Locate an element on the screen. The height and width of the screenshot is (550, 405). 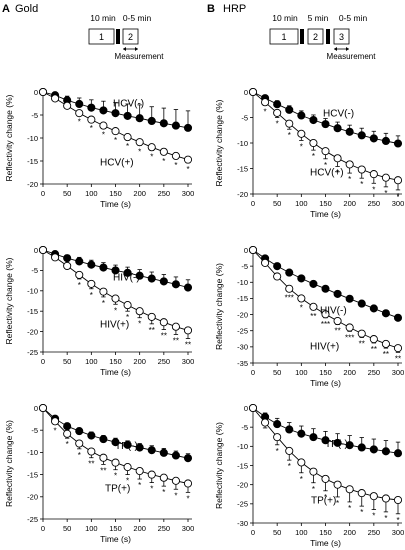
protocol-diagram-b: 10 min 5 min 0-5 min 1 2 3 Measurement is located at coordinates (322, 37).